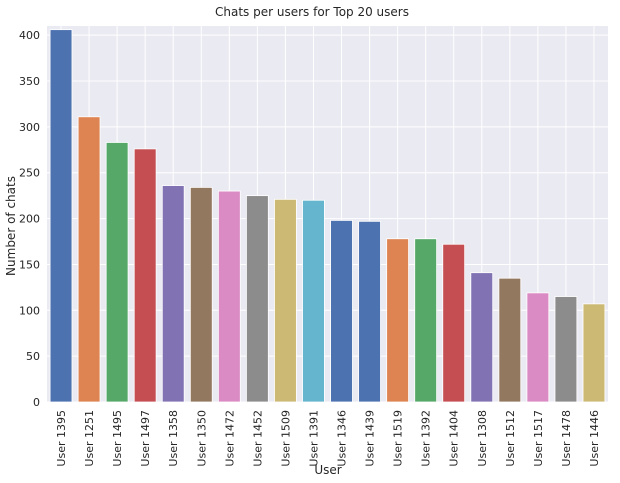 This screenshot has width=620, height=483. Describe the element at coordinates (201, 438) in the screenshot. I see `x-tick-label: User 1350` at that location.